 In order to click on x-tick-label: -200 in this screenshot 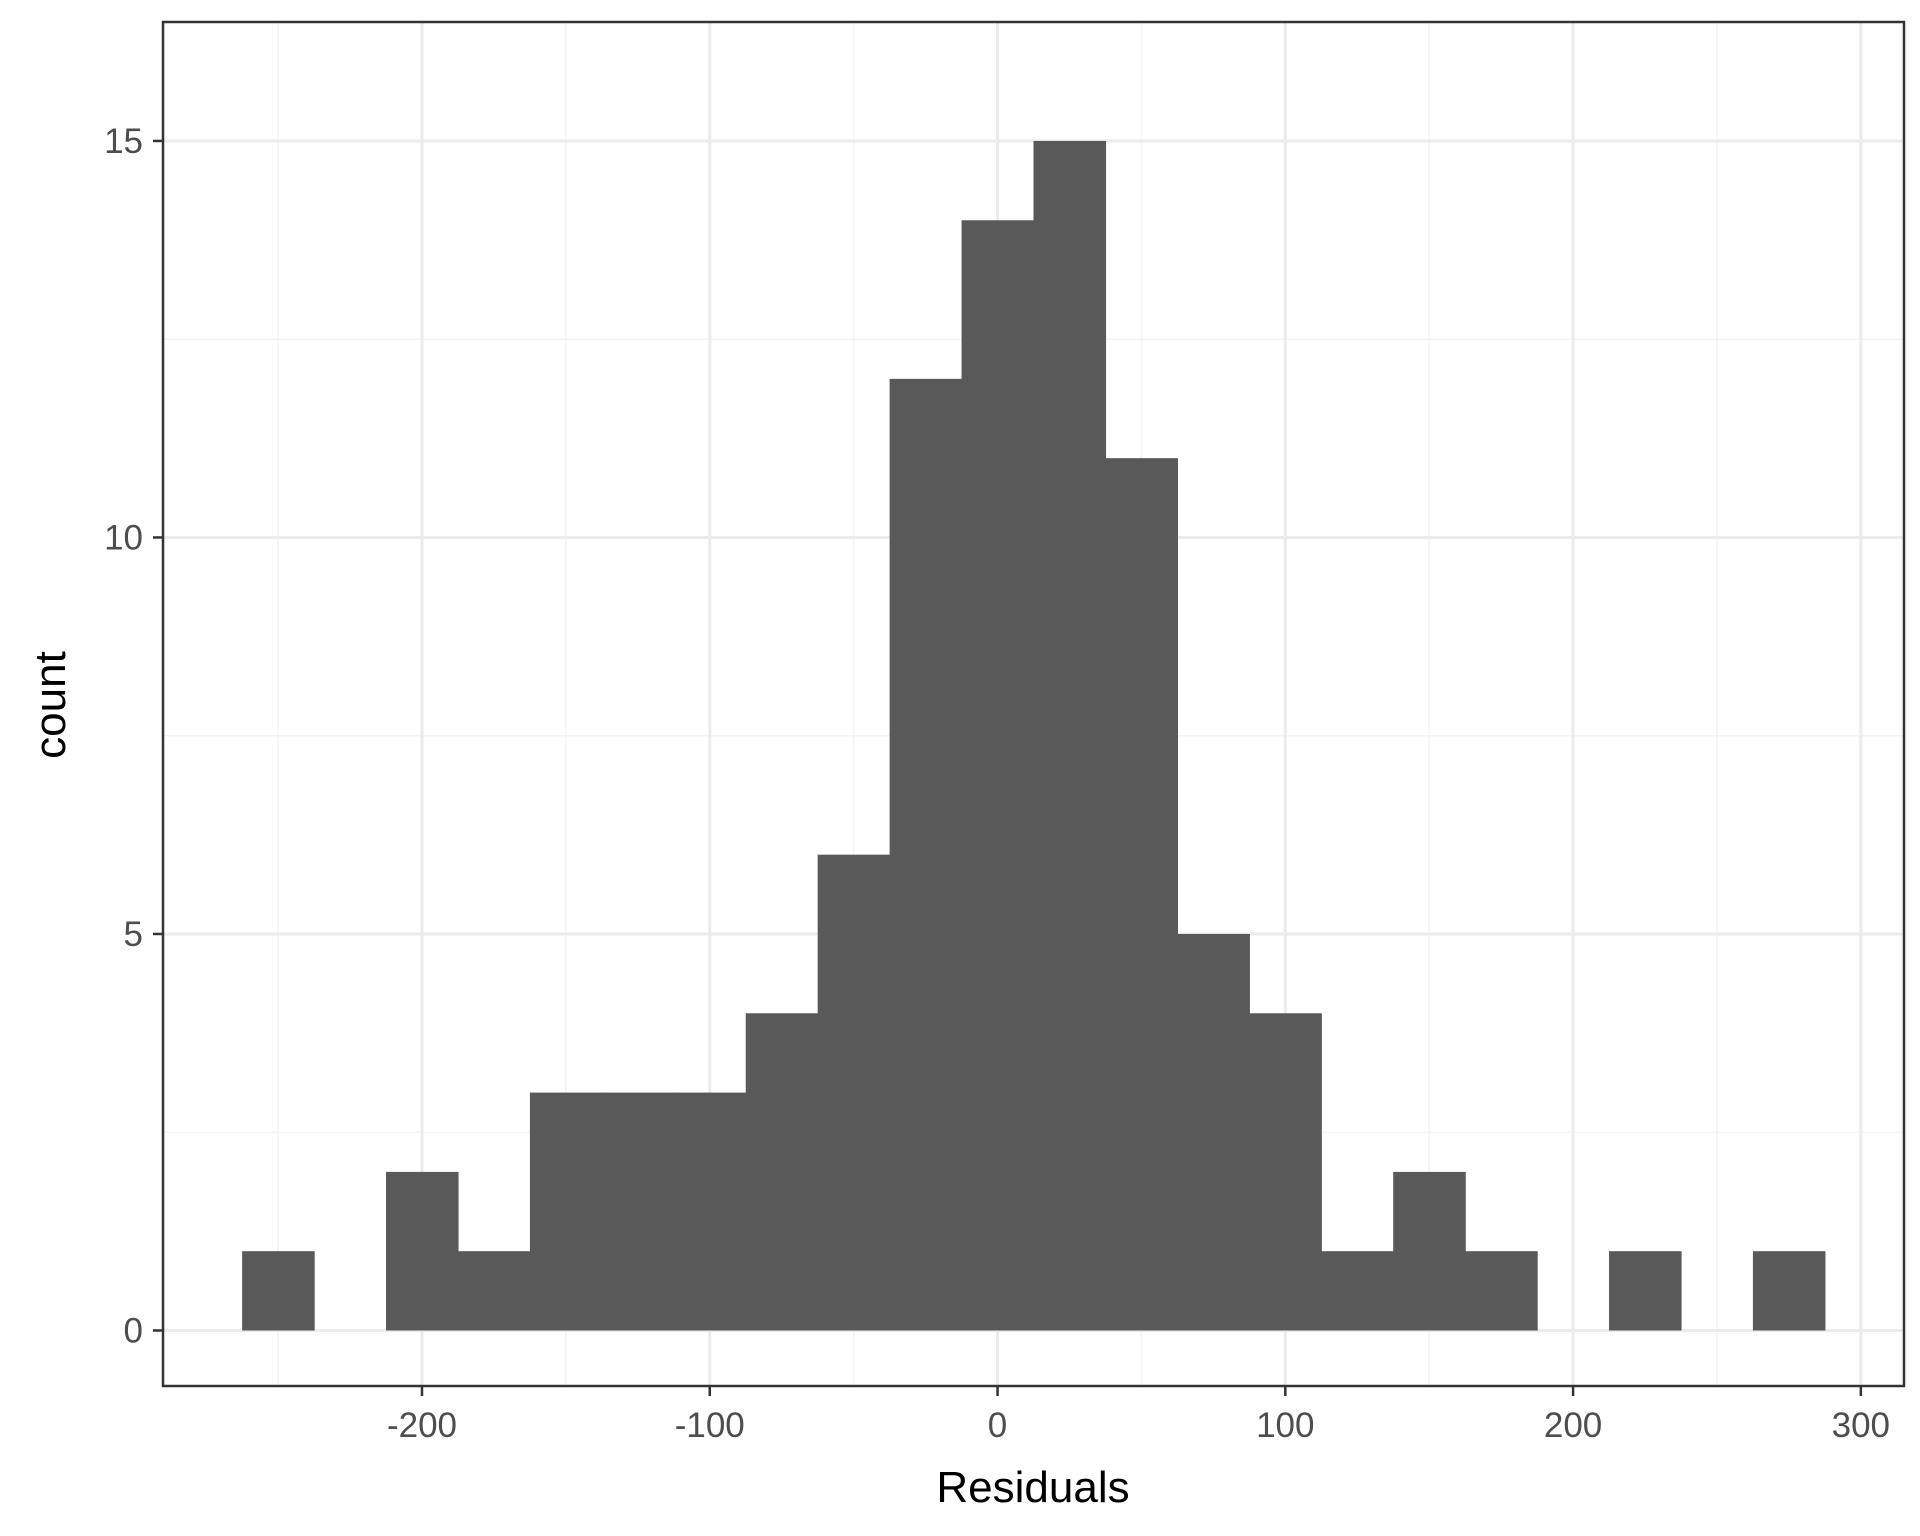, I will do `click(422, 1425)`.